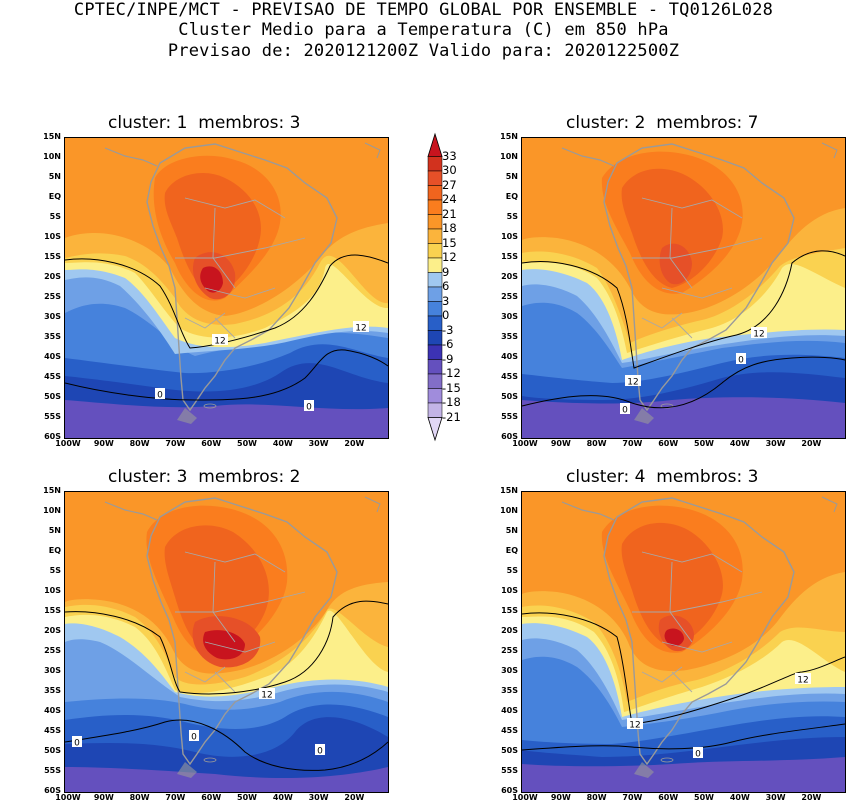  Describe the element at coordinates (449, 155) in the screenshot. I see `colorbar-level-label: 33` at that location.